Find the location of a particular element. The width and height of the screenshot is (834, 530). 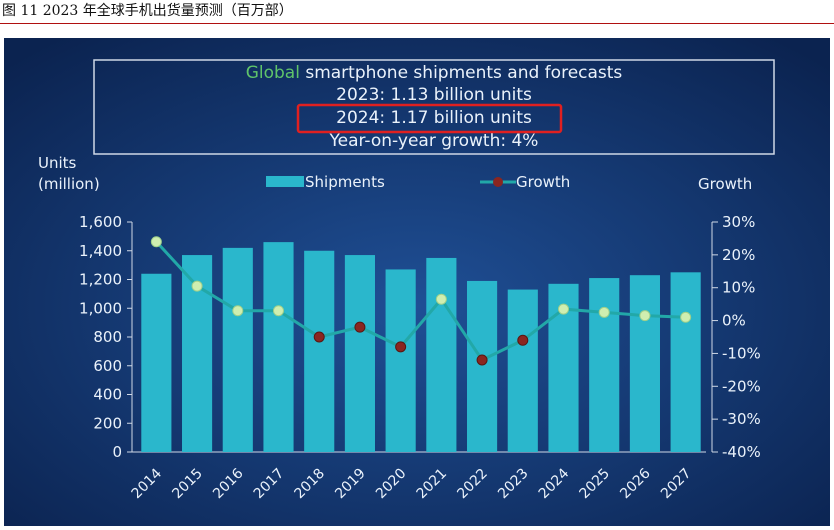

right-tick-label: 20% is located at coordinates (738, 255).